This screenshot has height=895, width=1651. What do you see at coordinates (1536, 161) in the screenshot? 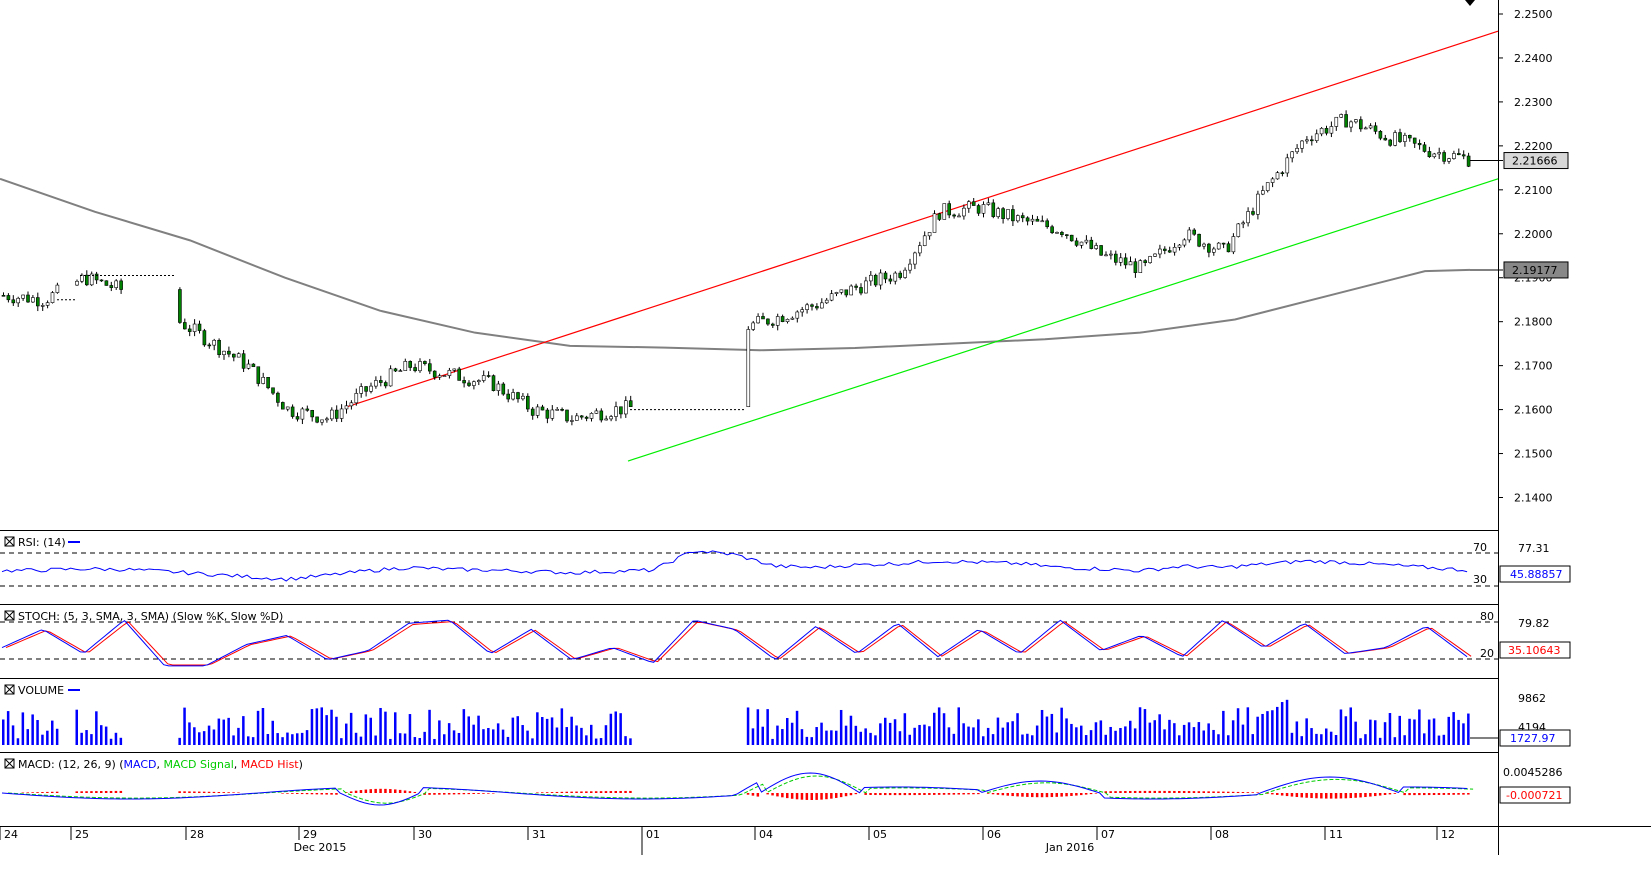
I see `current-price-box` at bounding box center [1536, 161].